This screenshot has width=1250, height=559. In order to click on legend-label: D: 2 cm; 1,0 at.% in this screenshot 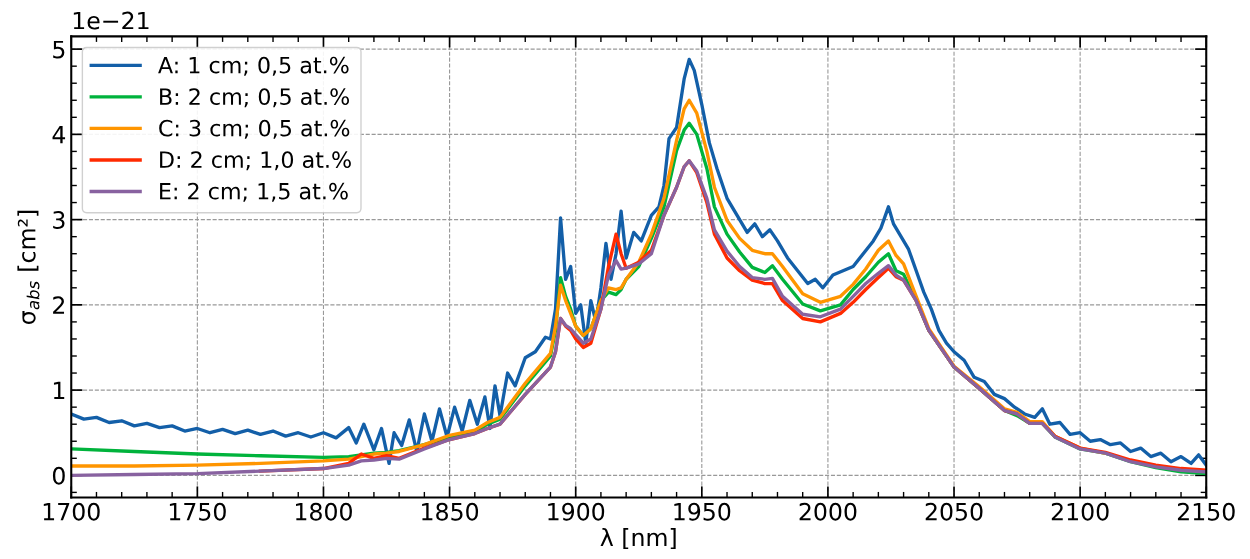, I will do `click(255, 161)`.